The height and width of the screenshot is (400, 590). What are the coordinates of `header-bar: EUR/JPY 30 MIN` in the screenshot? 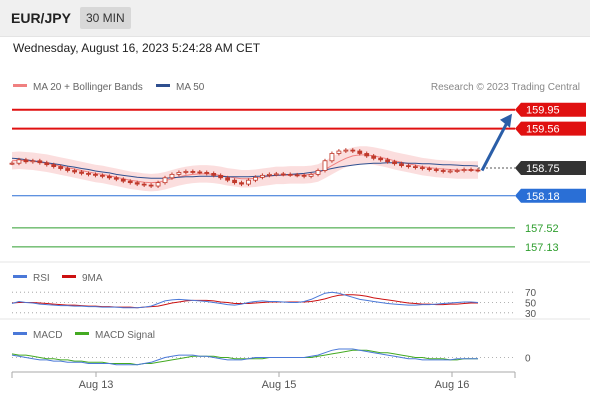 It's located at (295, 18).